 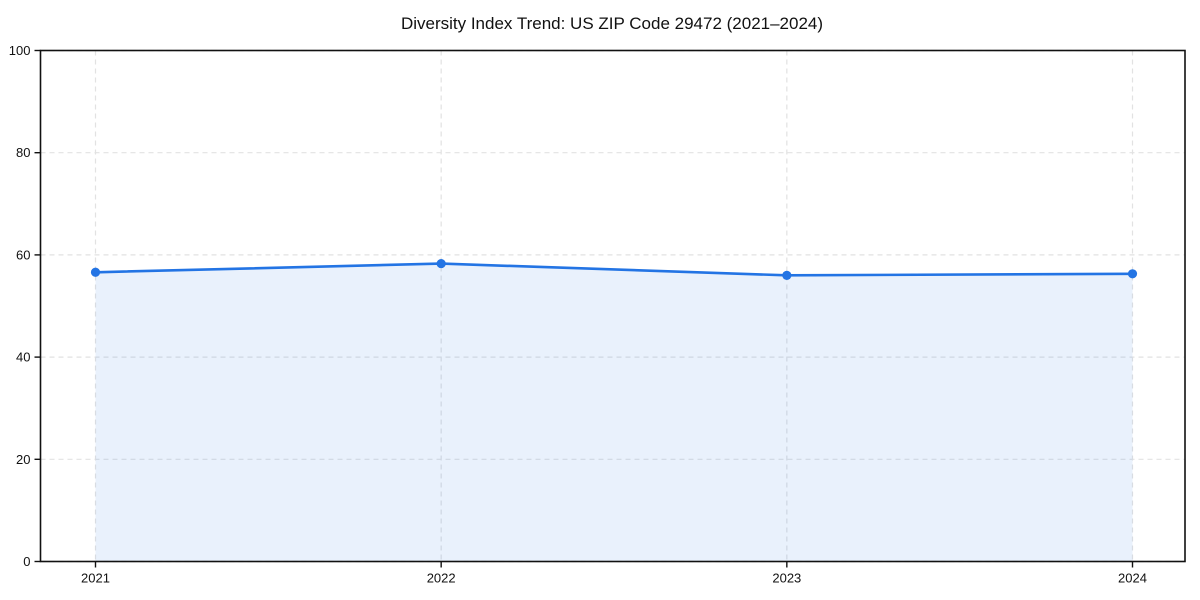 I want to click on x-tick-label: 2021, so click(x=95, y=578).